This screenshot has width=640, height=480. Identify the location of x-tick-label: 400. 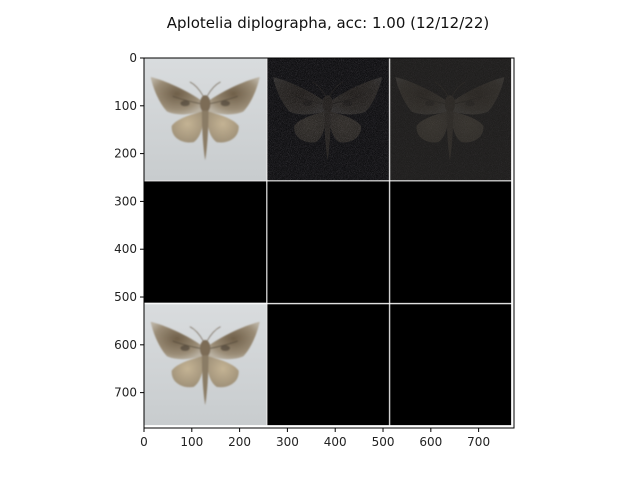
(335, 442).